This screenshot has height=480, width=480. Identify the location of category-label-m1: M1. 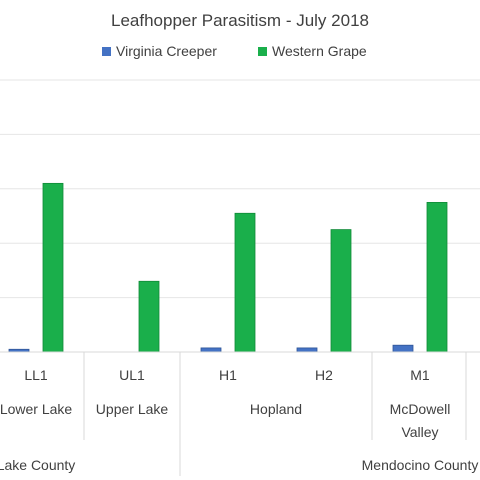
(420, 375).